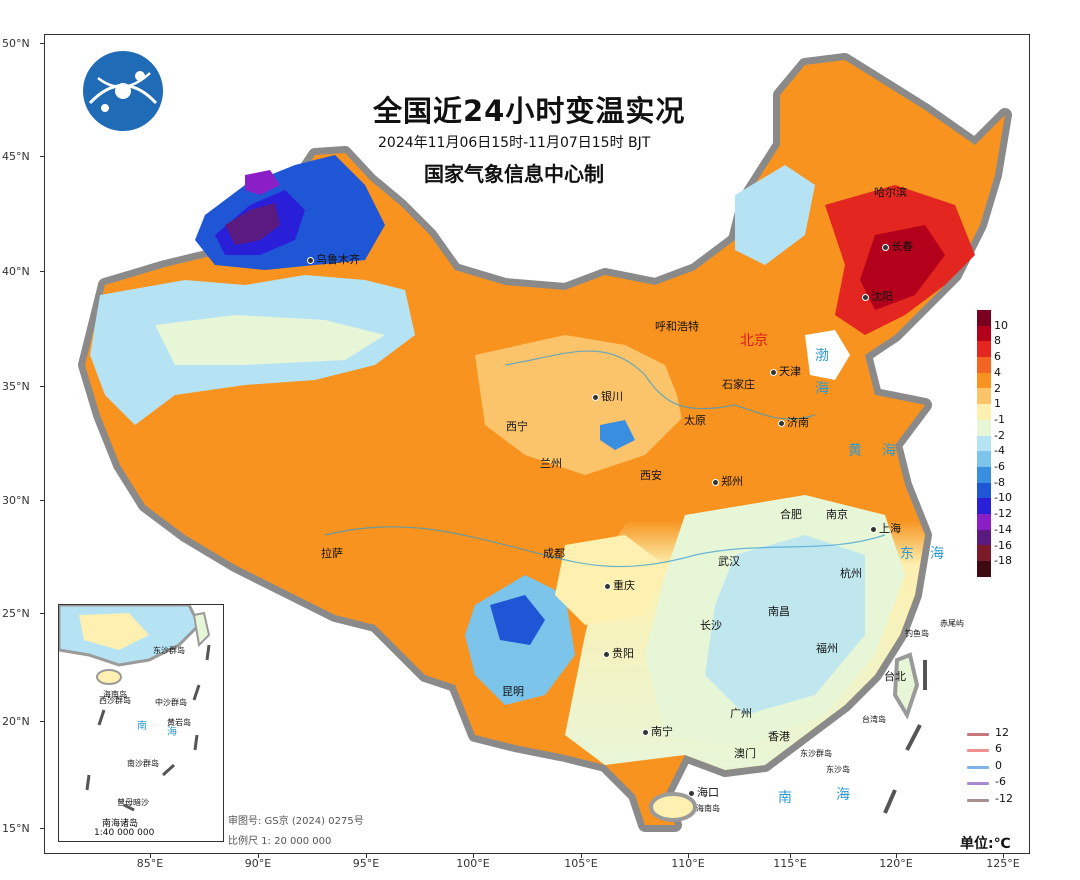 The height and width of the screenshot is (880, 1080). I want to click on hainan, so click(673, 807).